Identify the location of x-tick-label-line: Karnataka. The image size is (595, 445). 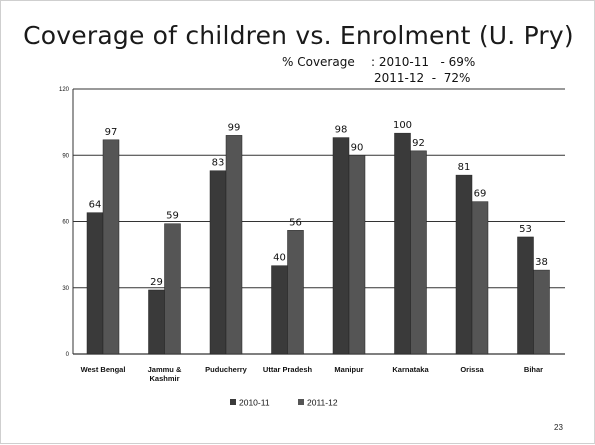
(410, 369).